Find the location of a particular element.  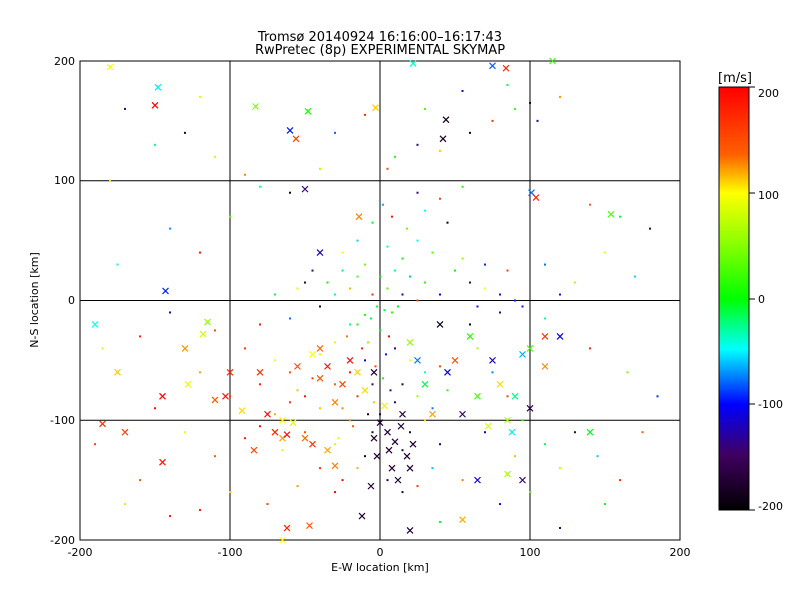

colorbar-tick-label: -200 is located at coordinates (770, 506).